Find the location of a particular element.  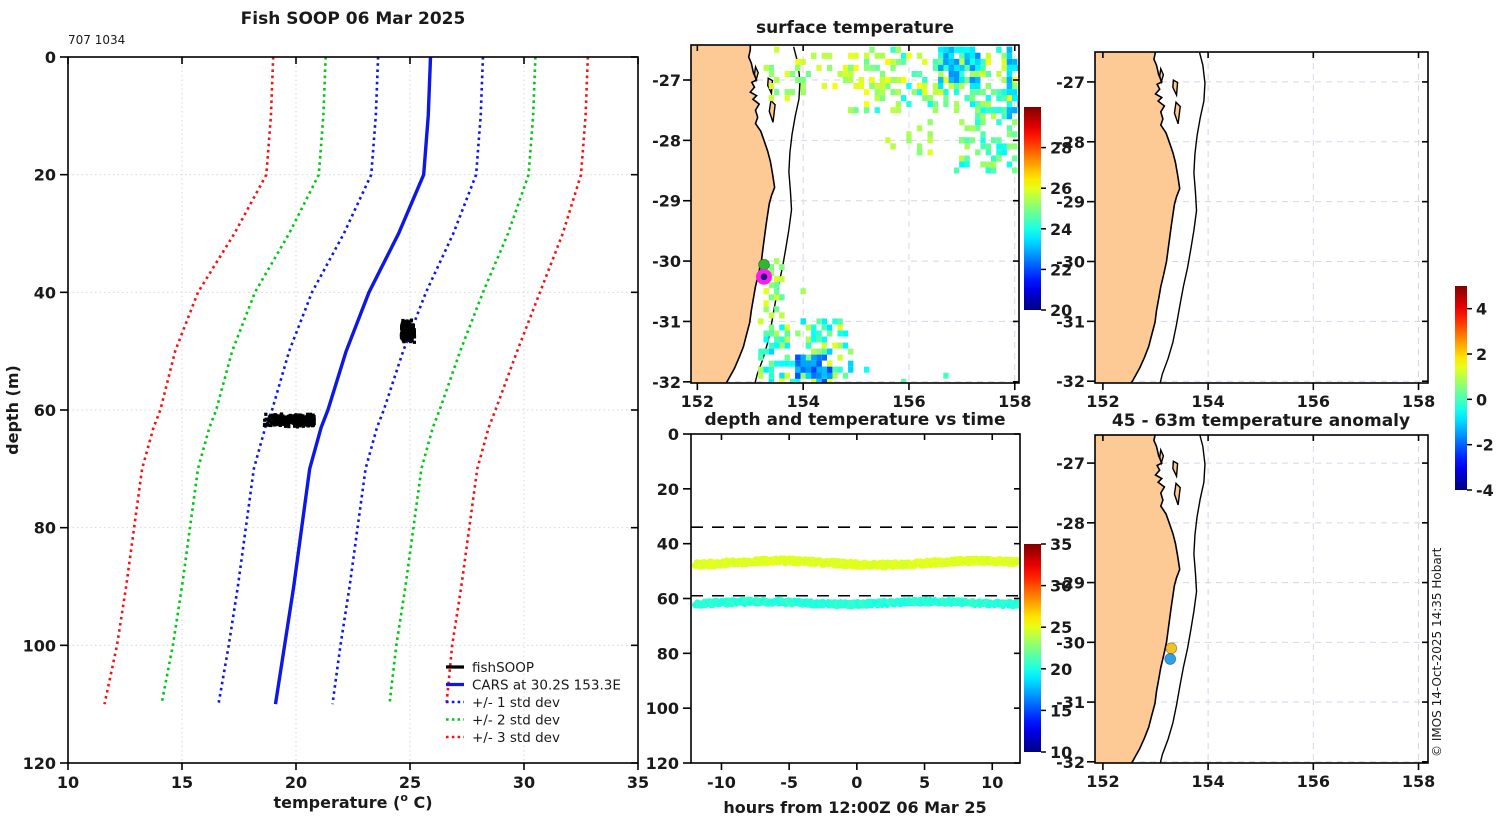

colorbar-tick-label: 25 is located at coordinates (1061, 627).